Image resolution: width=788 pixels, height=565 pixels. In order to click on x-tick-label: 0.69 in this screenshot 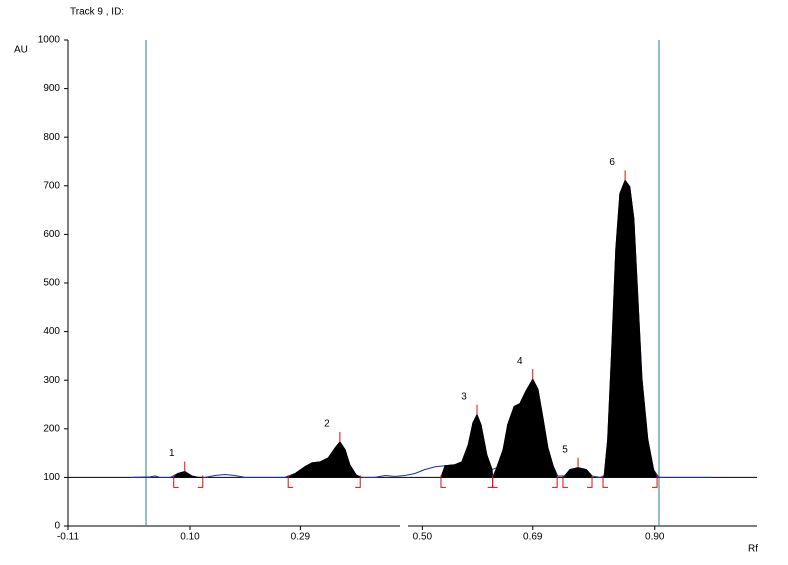, I will do `click(533, 537)`.